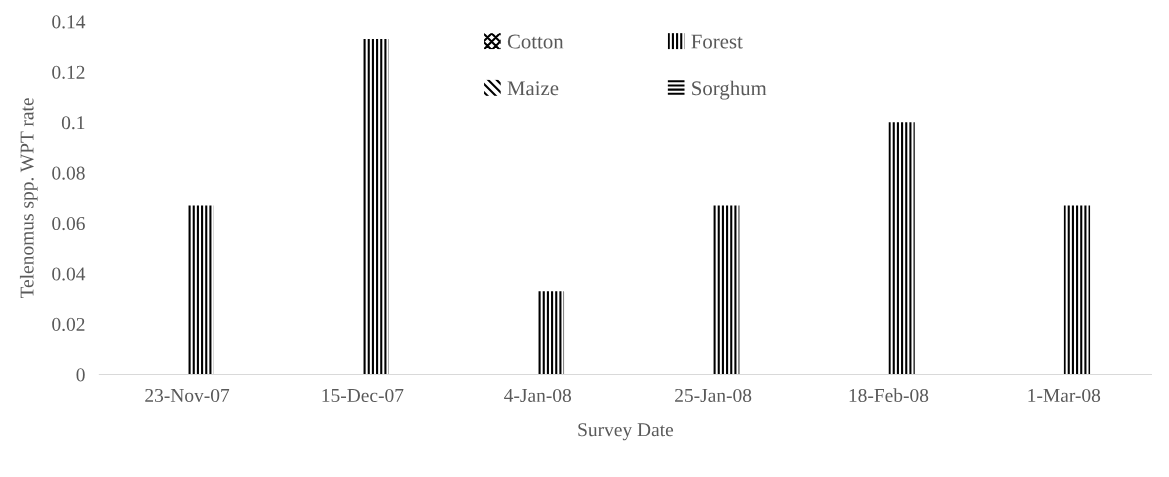  I want to click on x-tick-label: 23-Nov-07, so click(187, 395).